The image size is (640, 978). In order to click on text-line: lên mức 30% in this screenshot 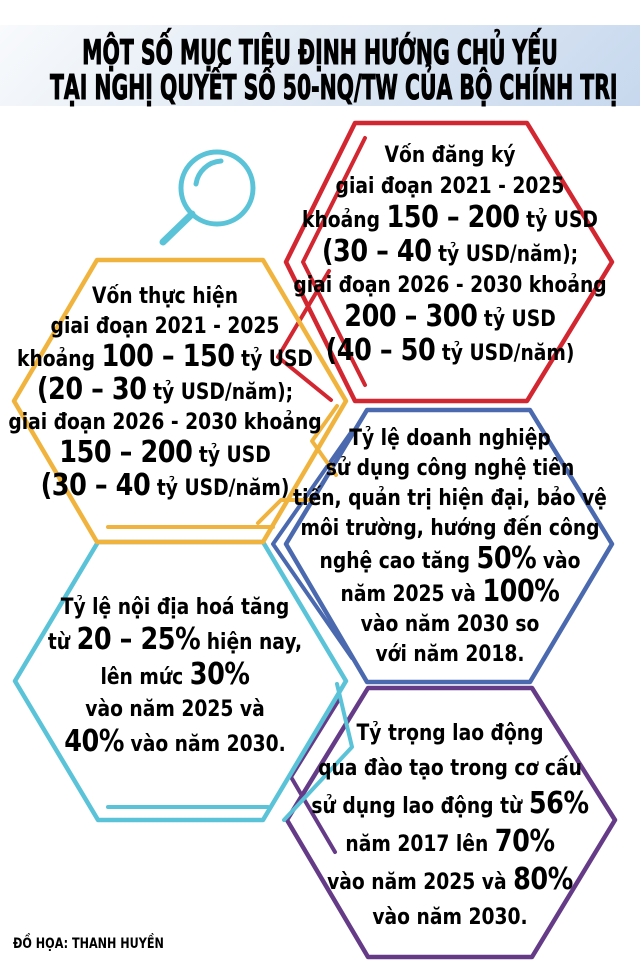, I will do `click(175, 674)`.